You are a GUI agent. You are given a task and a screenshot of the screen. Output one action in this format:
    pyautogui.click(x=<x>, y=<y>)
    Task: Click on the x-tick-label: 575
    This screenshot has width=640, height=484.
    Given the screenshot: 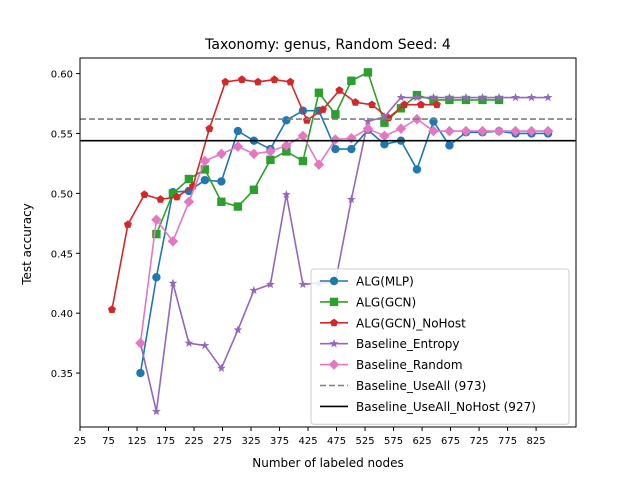 What is the action you would take?
    pyautogui.click(x=393, y=441)
    